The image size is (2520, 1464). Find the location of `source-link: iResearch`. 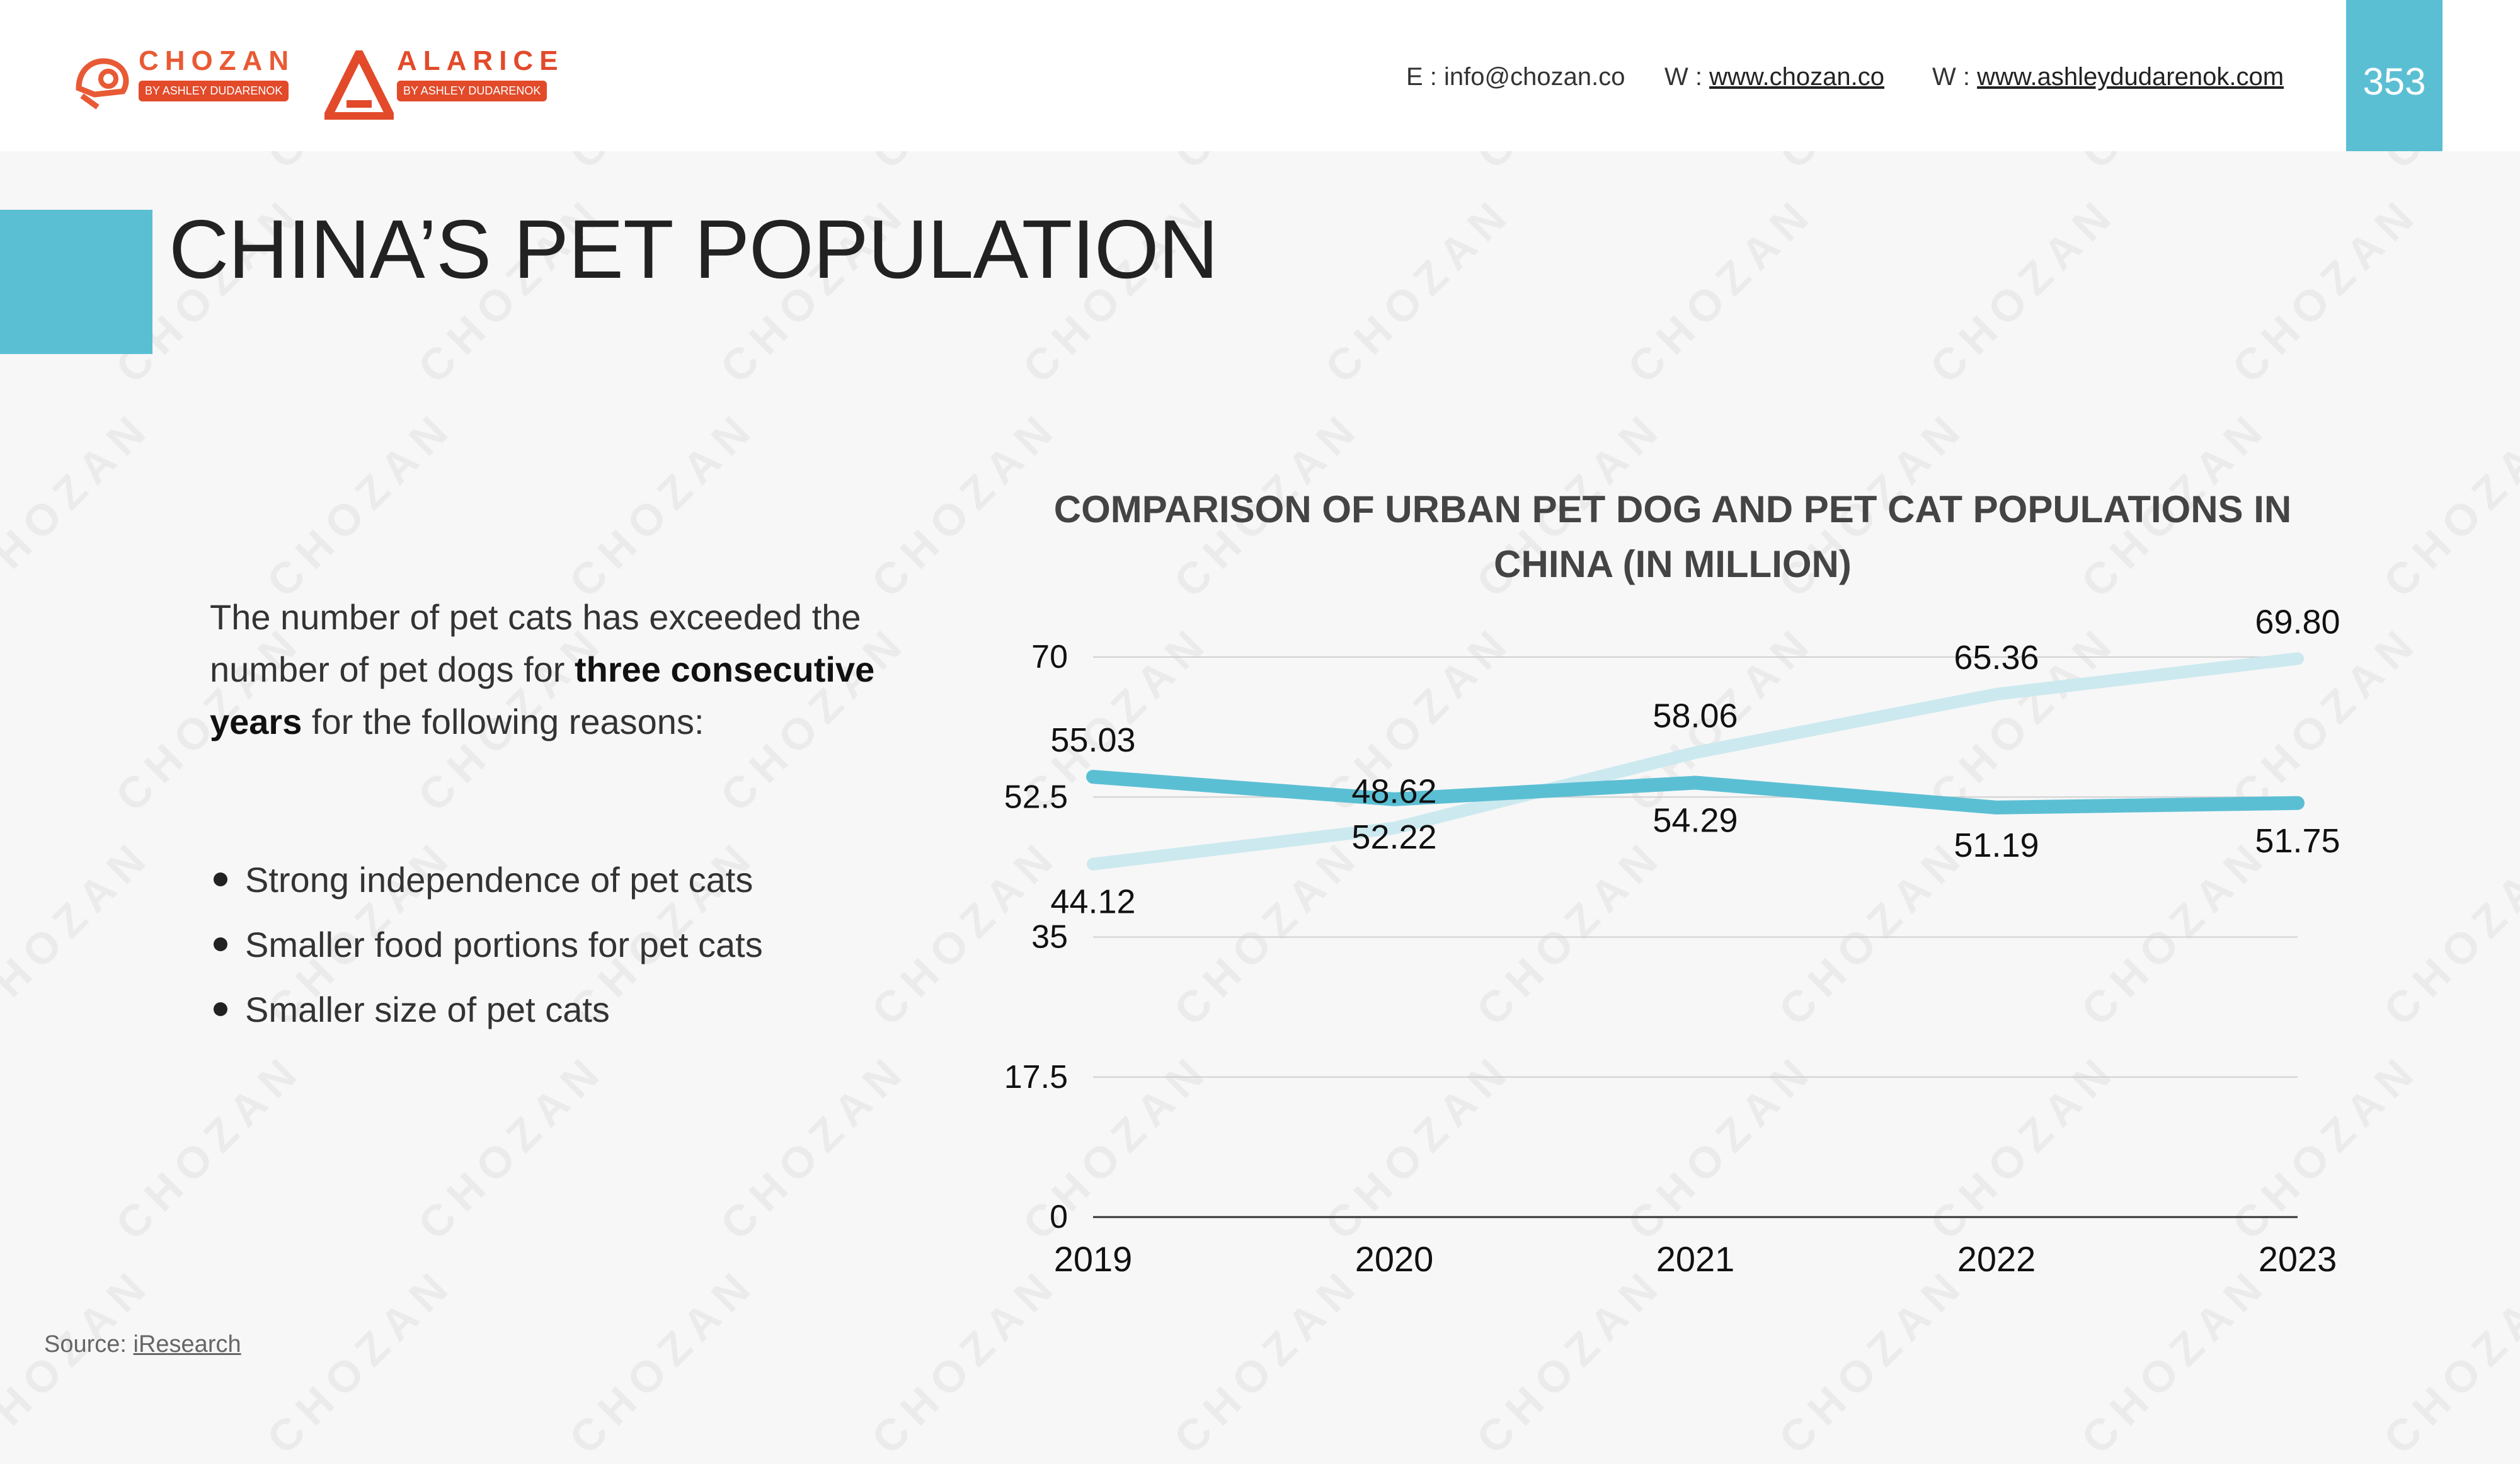

source-link: iResearch is located at coordinates (187, 1345).